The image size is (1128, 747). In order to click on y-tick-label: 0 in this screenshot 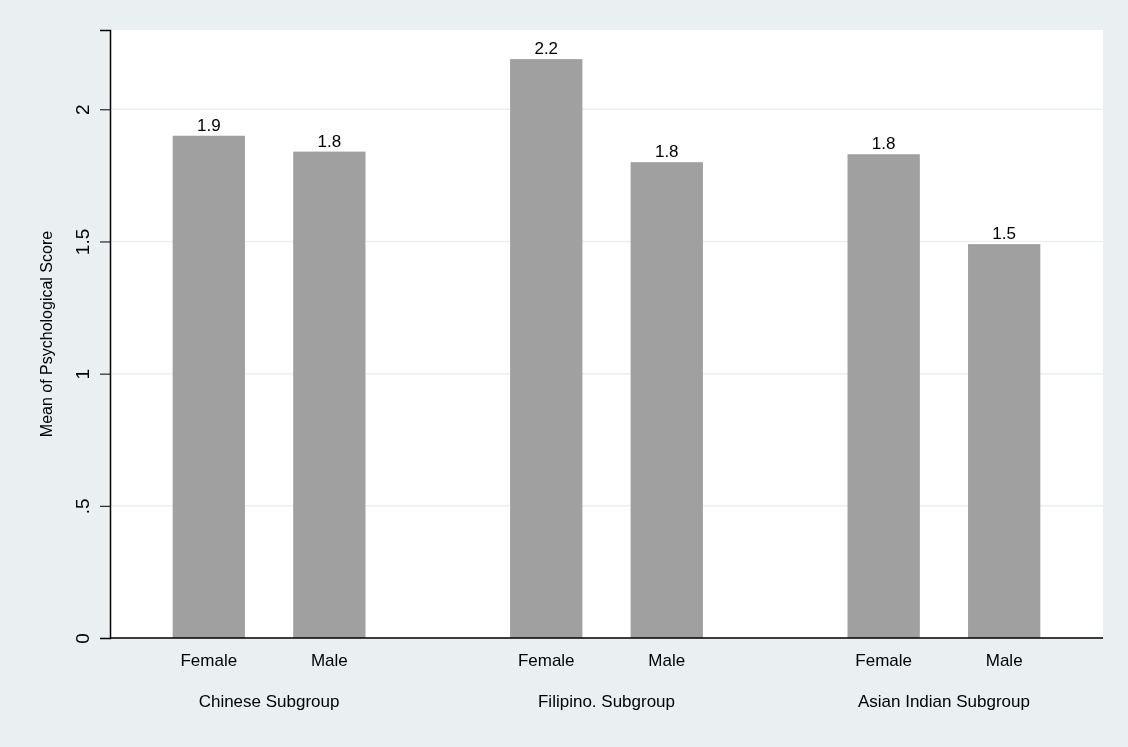, I will do `click(82, 638)`.